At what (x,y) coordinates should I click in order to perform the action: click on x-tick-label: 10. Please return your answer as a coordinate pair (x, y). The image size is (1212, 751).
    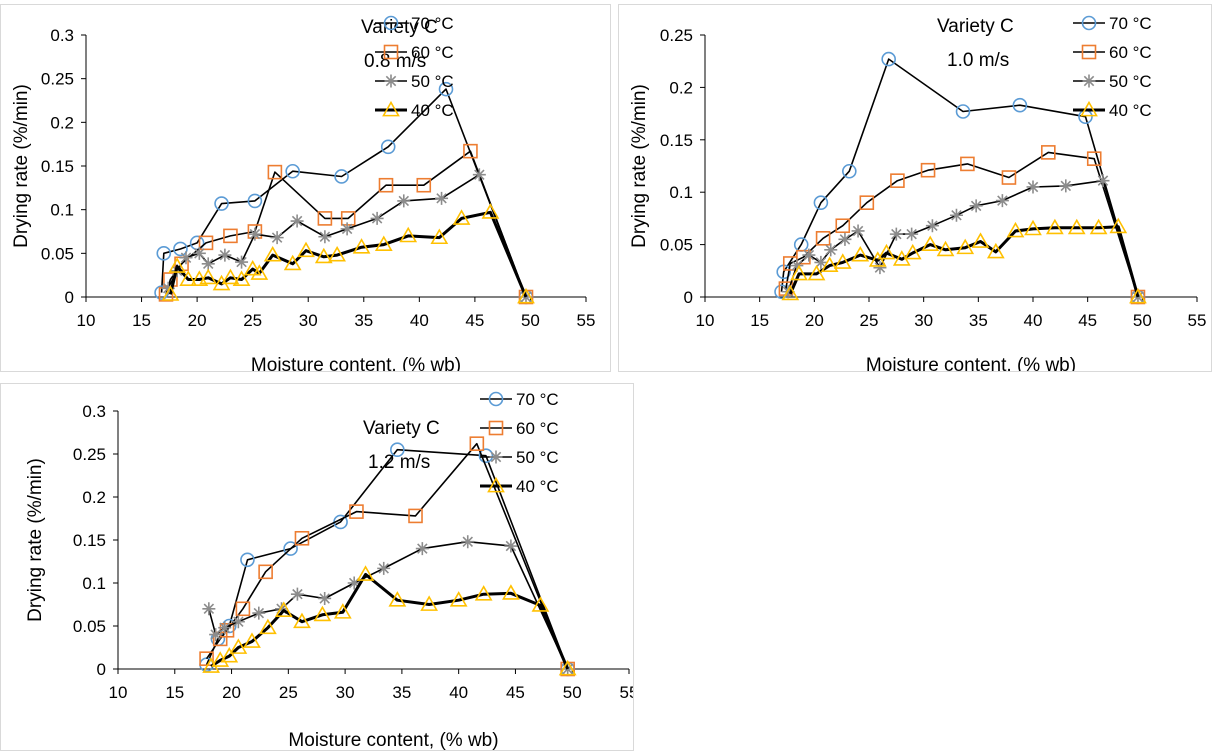
    Looking at the image, I should click on (705, 320).